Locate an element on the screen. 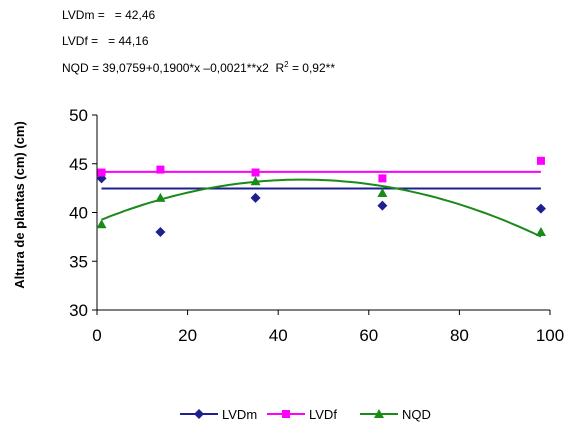 Image resolution: width=578 pixels, height=442 pixels. x-tick-label: 80 is located at coordinates (459, 335).